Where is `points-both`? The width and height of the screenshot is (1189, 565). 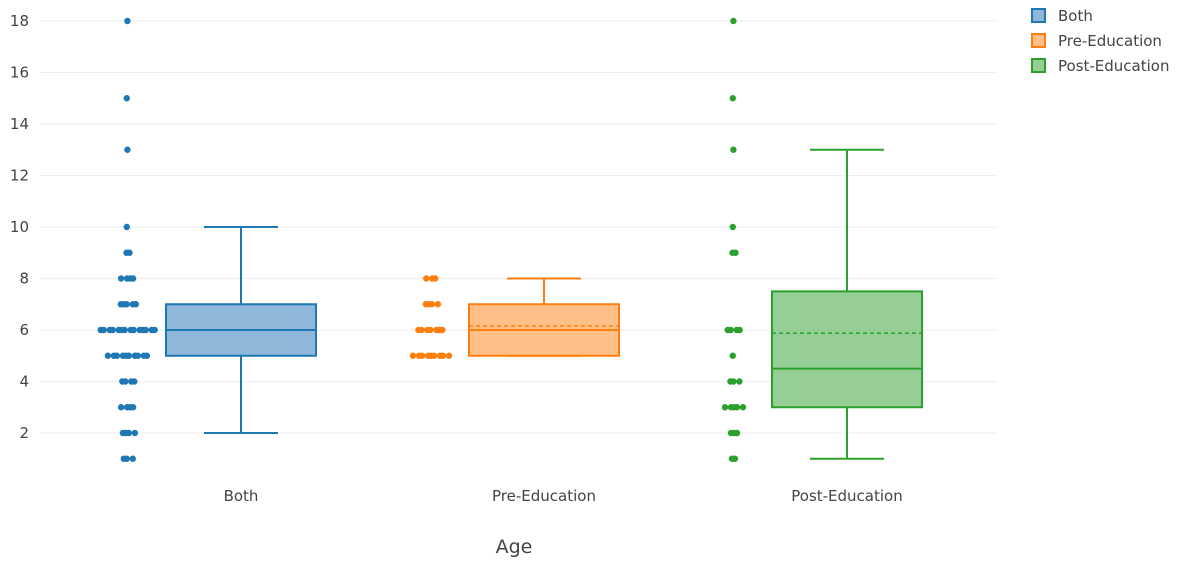
points-both is located at coordinates (127, 239).